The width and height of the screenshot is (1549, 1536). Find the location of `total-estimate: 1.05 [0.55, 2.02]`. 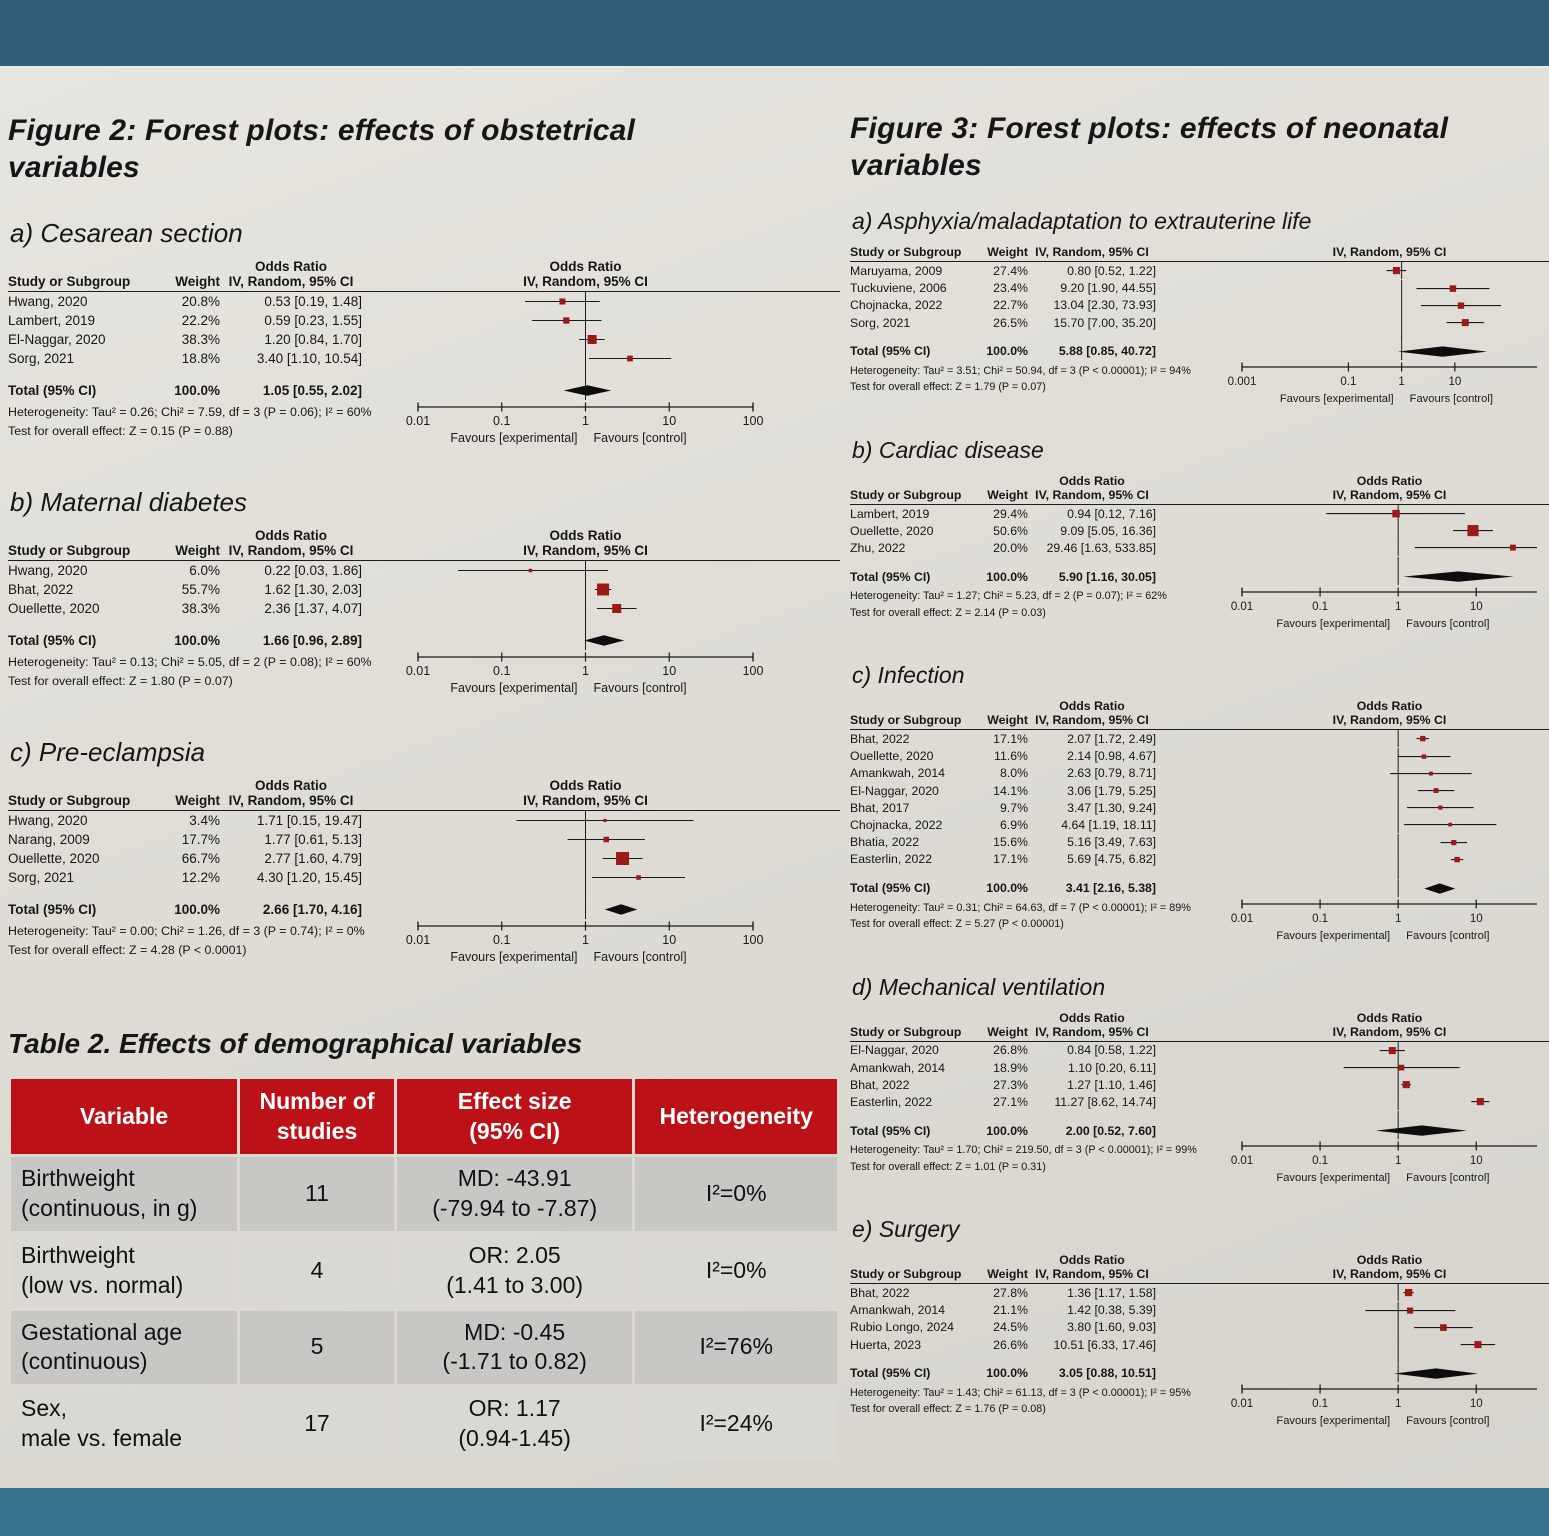

total-estimate: 1.05 [0.55, 2.02] is located at coordinates (312, 391).